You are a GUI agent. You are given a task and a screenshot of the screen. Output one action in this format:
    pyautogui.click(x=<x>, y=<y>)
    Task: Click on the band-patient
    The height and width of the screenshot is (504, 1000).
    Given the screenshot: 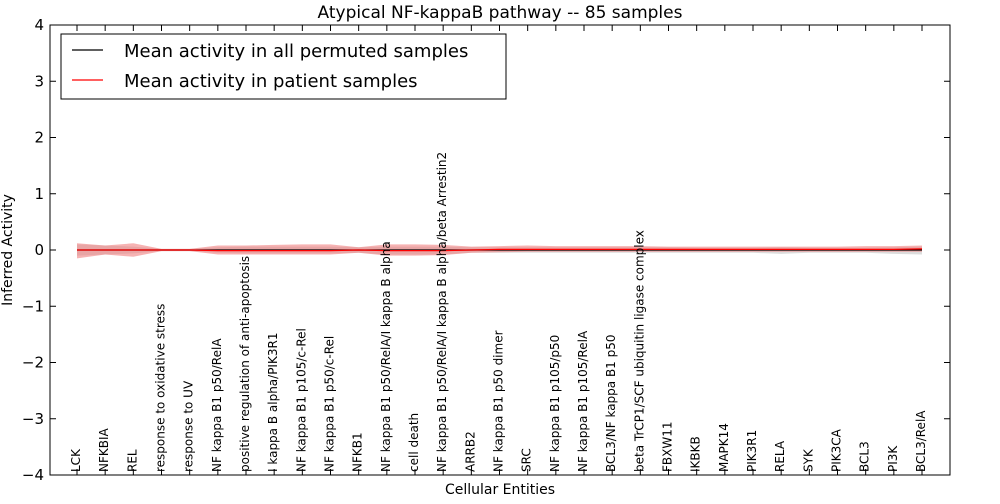 What is the action you would take?
    pyautogui.click(x=499, y=251)
    